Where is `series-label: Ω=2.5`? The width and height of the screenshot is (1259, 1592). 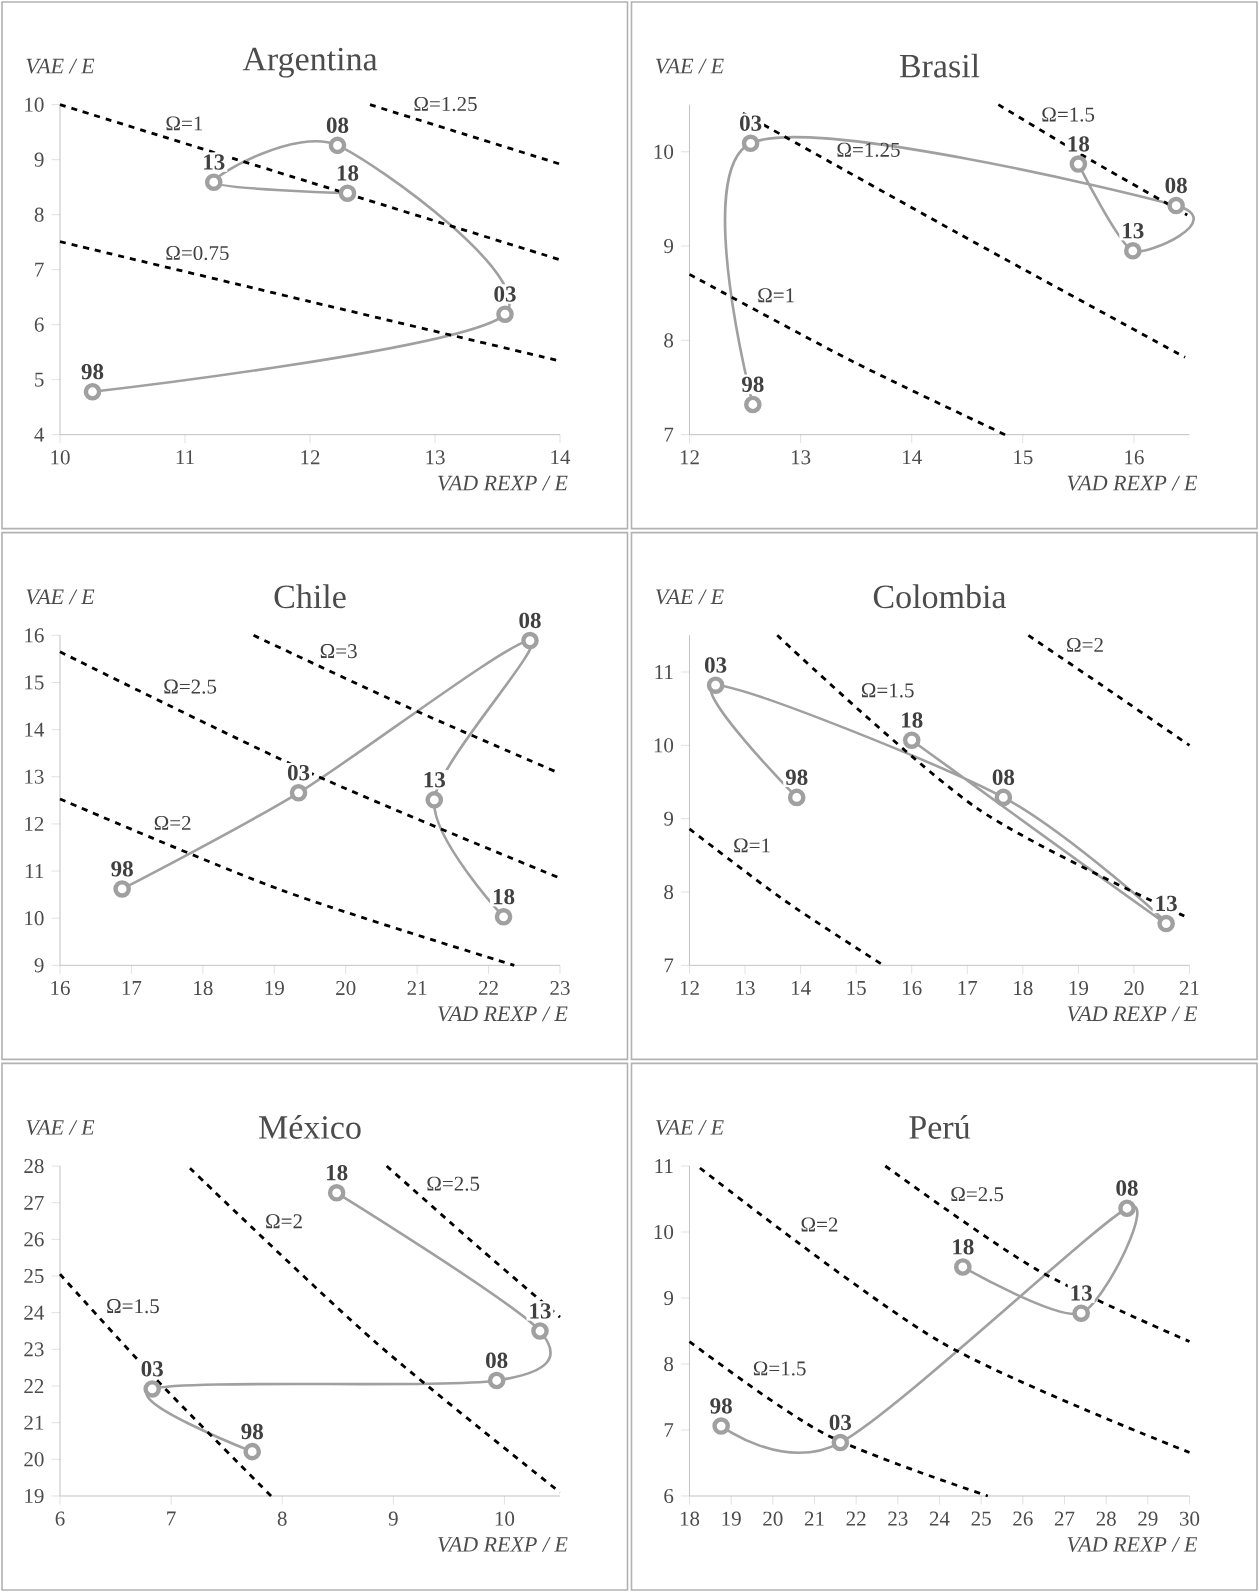 series-label: Ω=2.5 is located at coordinates (190, 686).